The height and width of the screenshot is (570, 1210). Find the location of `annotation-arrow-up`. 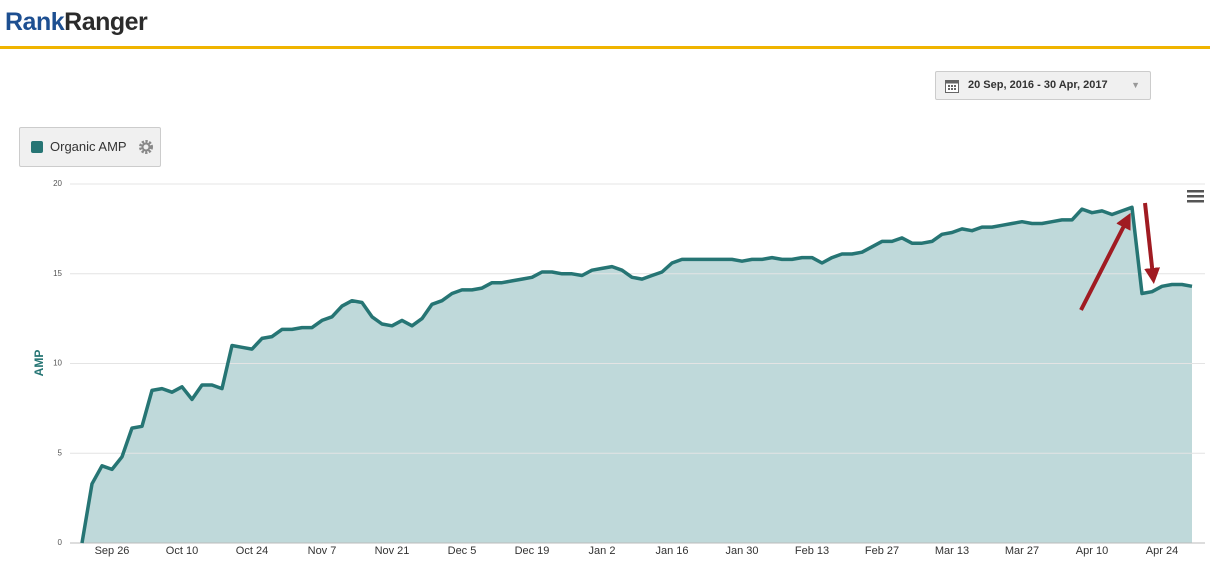

annotation-arrow-up is located at coordinates (1105, 261).